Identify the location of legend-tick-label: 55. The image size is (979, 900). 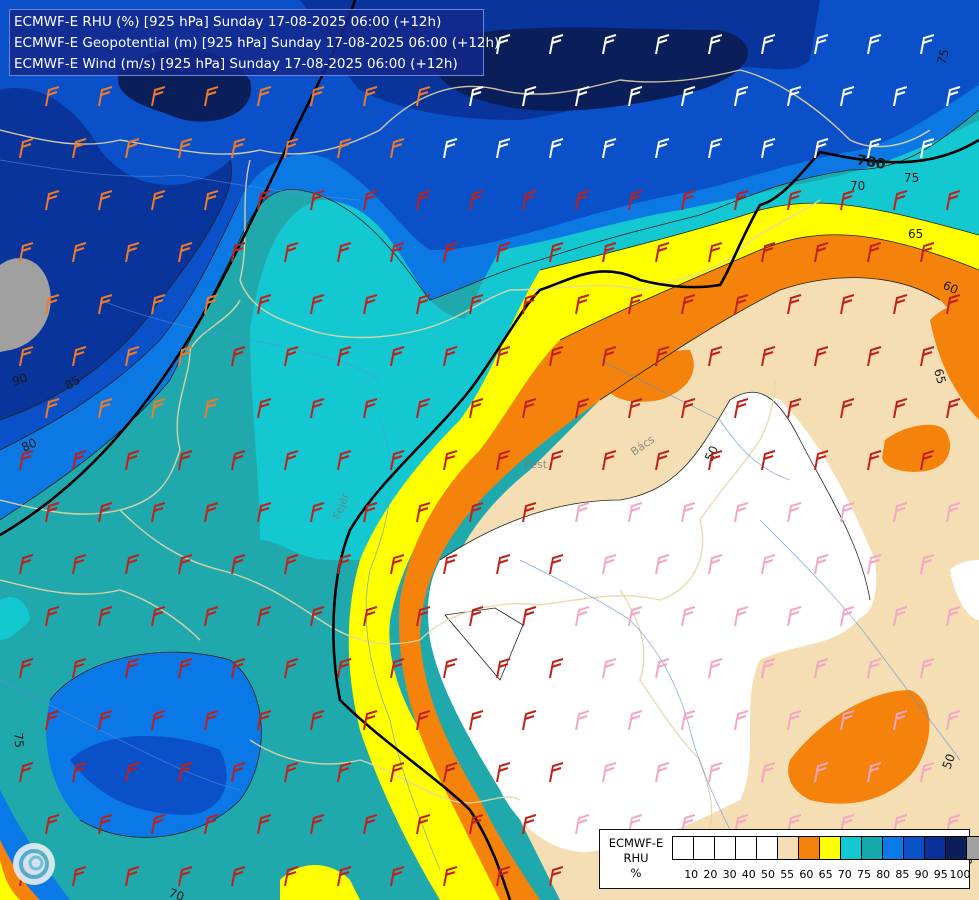
(787, 874).